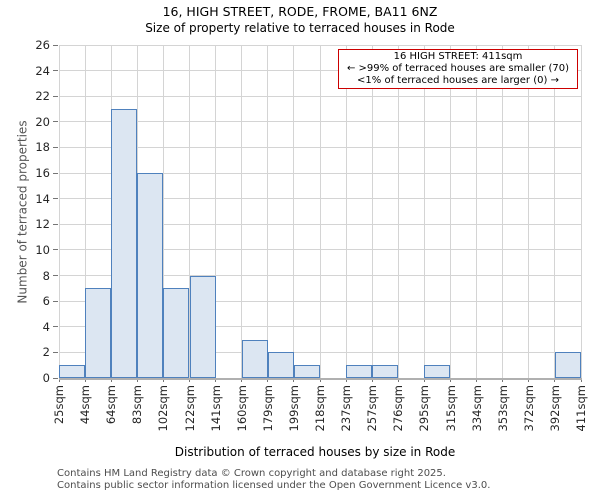 The height and width of the screenshot is (500, 600). What do you see at coordinates (137, 405) in the screenshot?
I see `x-tick-label: 83sqm` at bounding box center [137, 405].